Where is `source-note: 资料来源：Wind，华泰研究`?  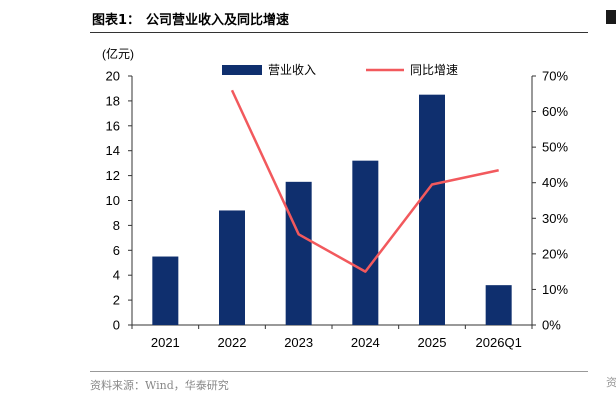 source-note: 资料来源：Wind，华泰研究 is located at coordinates (159, 385).